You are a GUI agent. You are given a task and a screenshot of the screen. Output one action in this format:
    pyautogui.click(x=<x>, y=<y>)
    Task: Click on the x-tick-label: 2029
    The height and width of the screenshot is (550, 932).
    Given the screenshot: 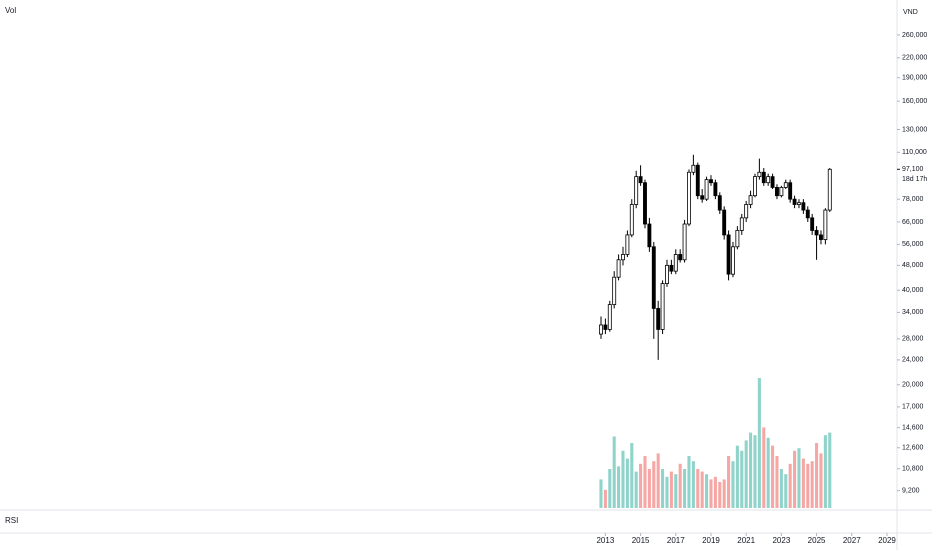 What is the action you would take?
    pyautogui.click(x=887, y=540)
    